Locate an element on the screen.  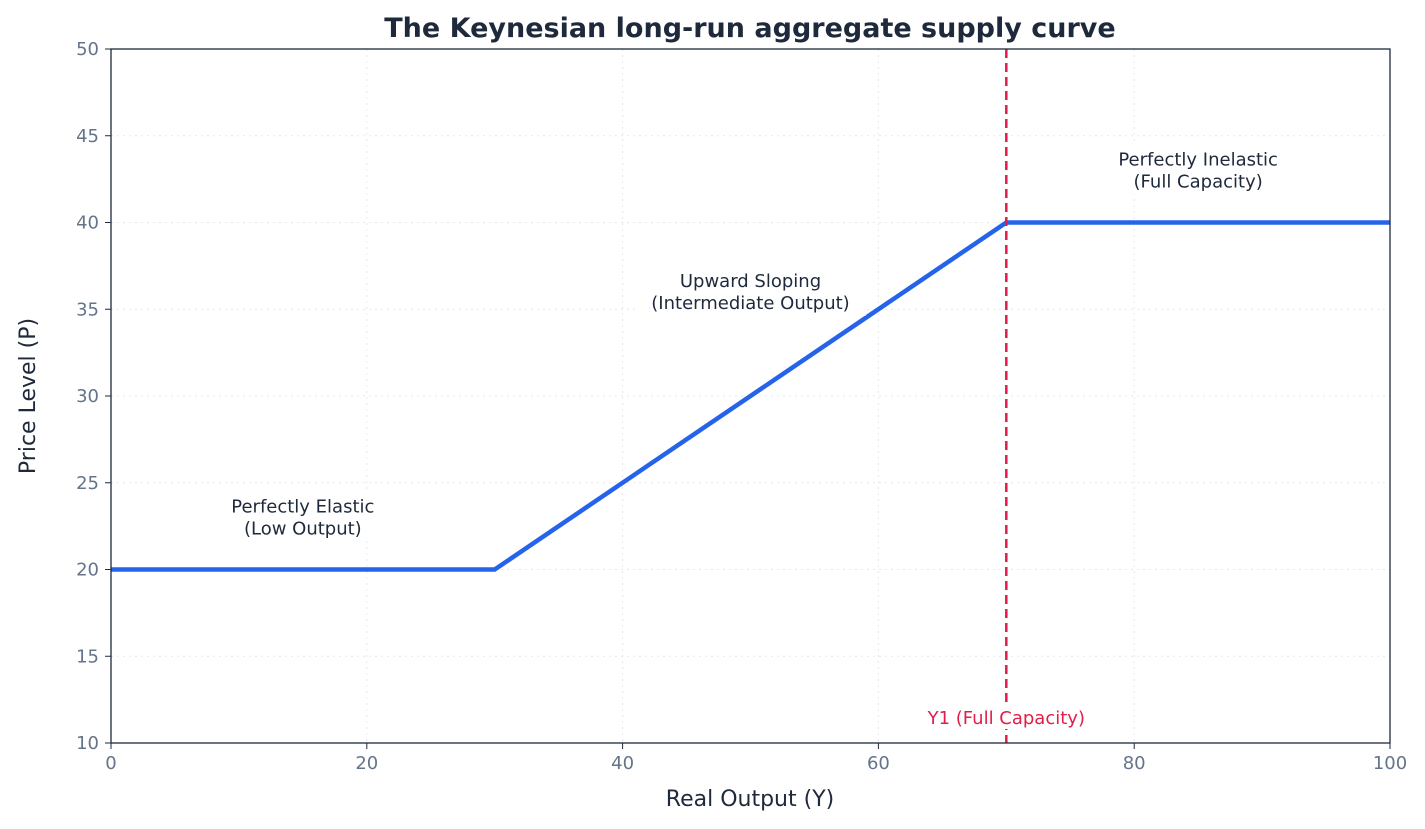
y-tick-label: 10 is located at coordinates (87, 743).